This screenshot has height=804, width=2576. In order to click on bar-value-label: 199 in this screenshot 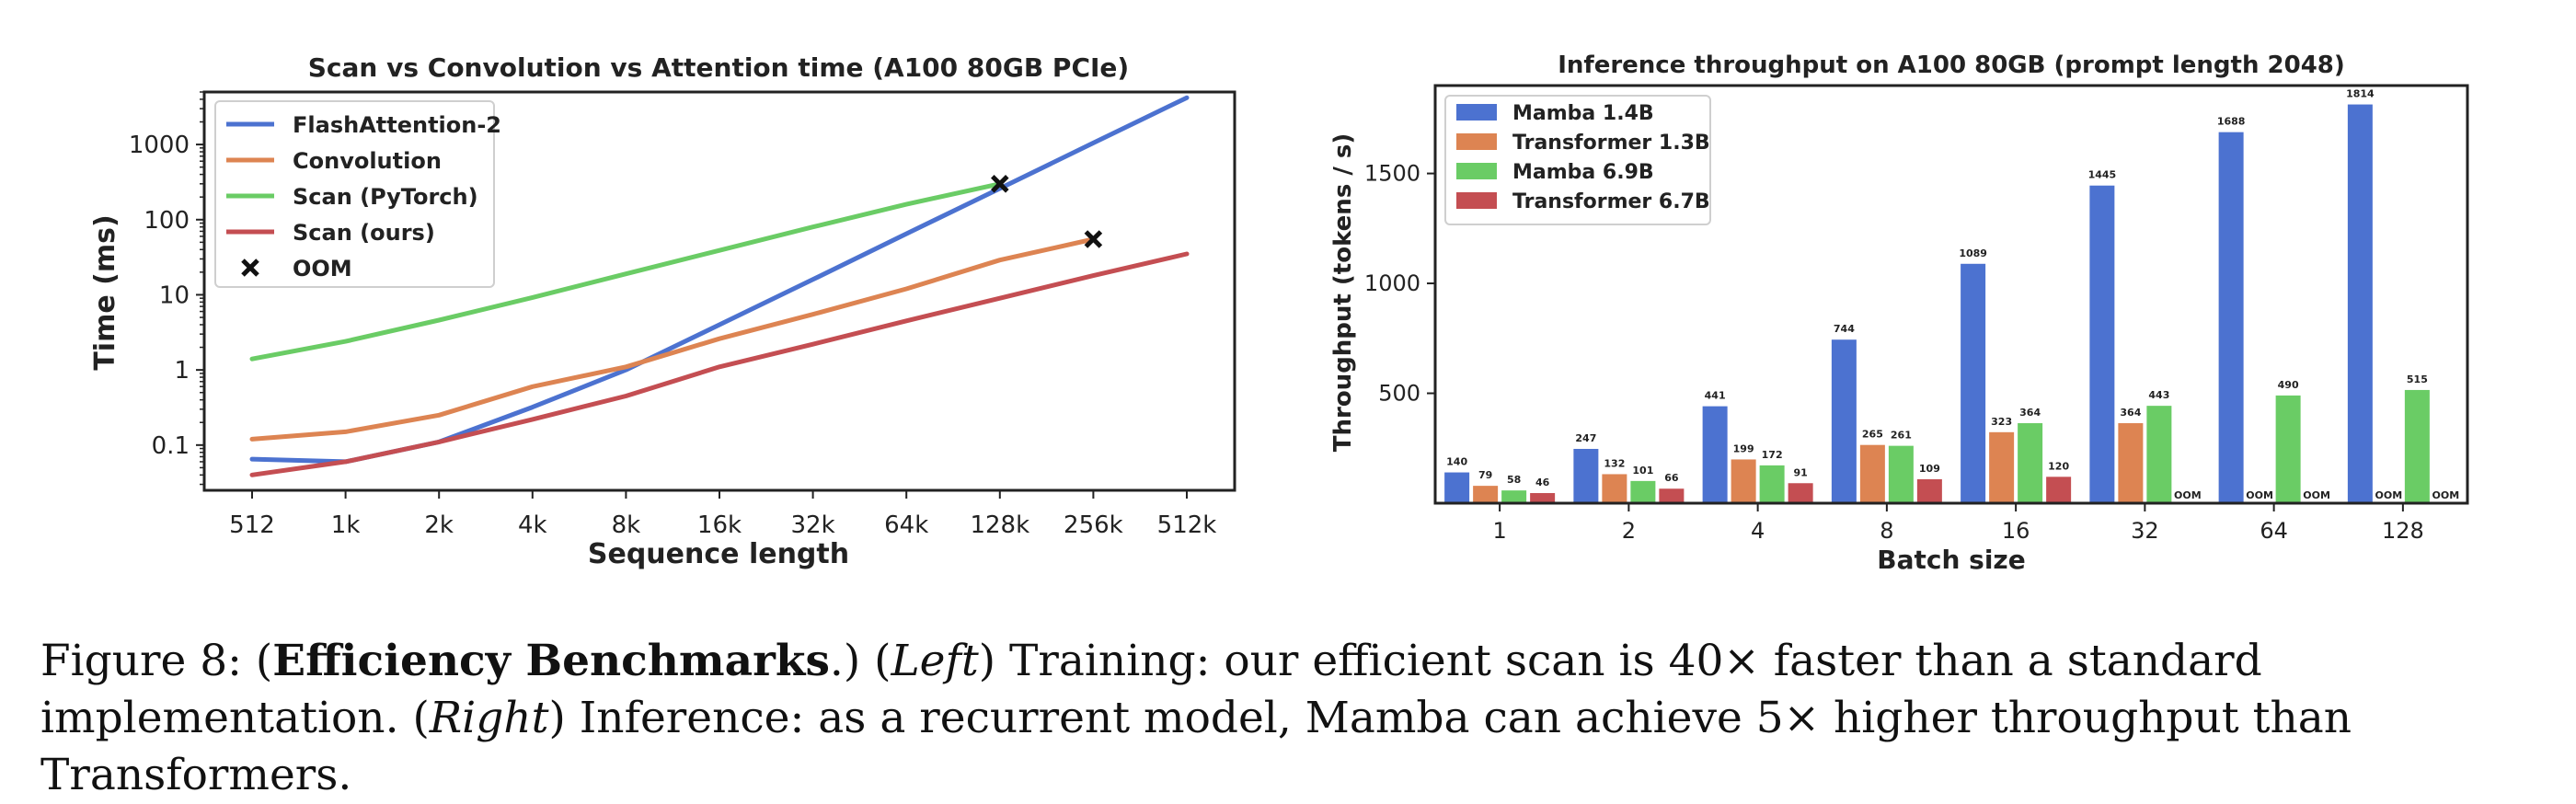, I will do `click(1743, 448)`.